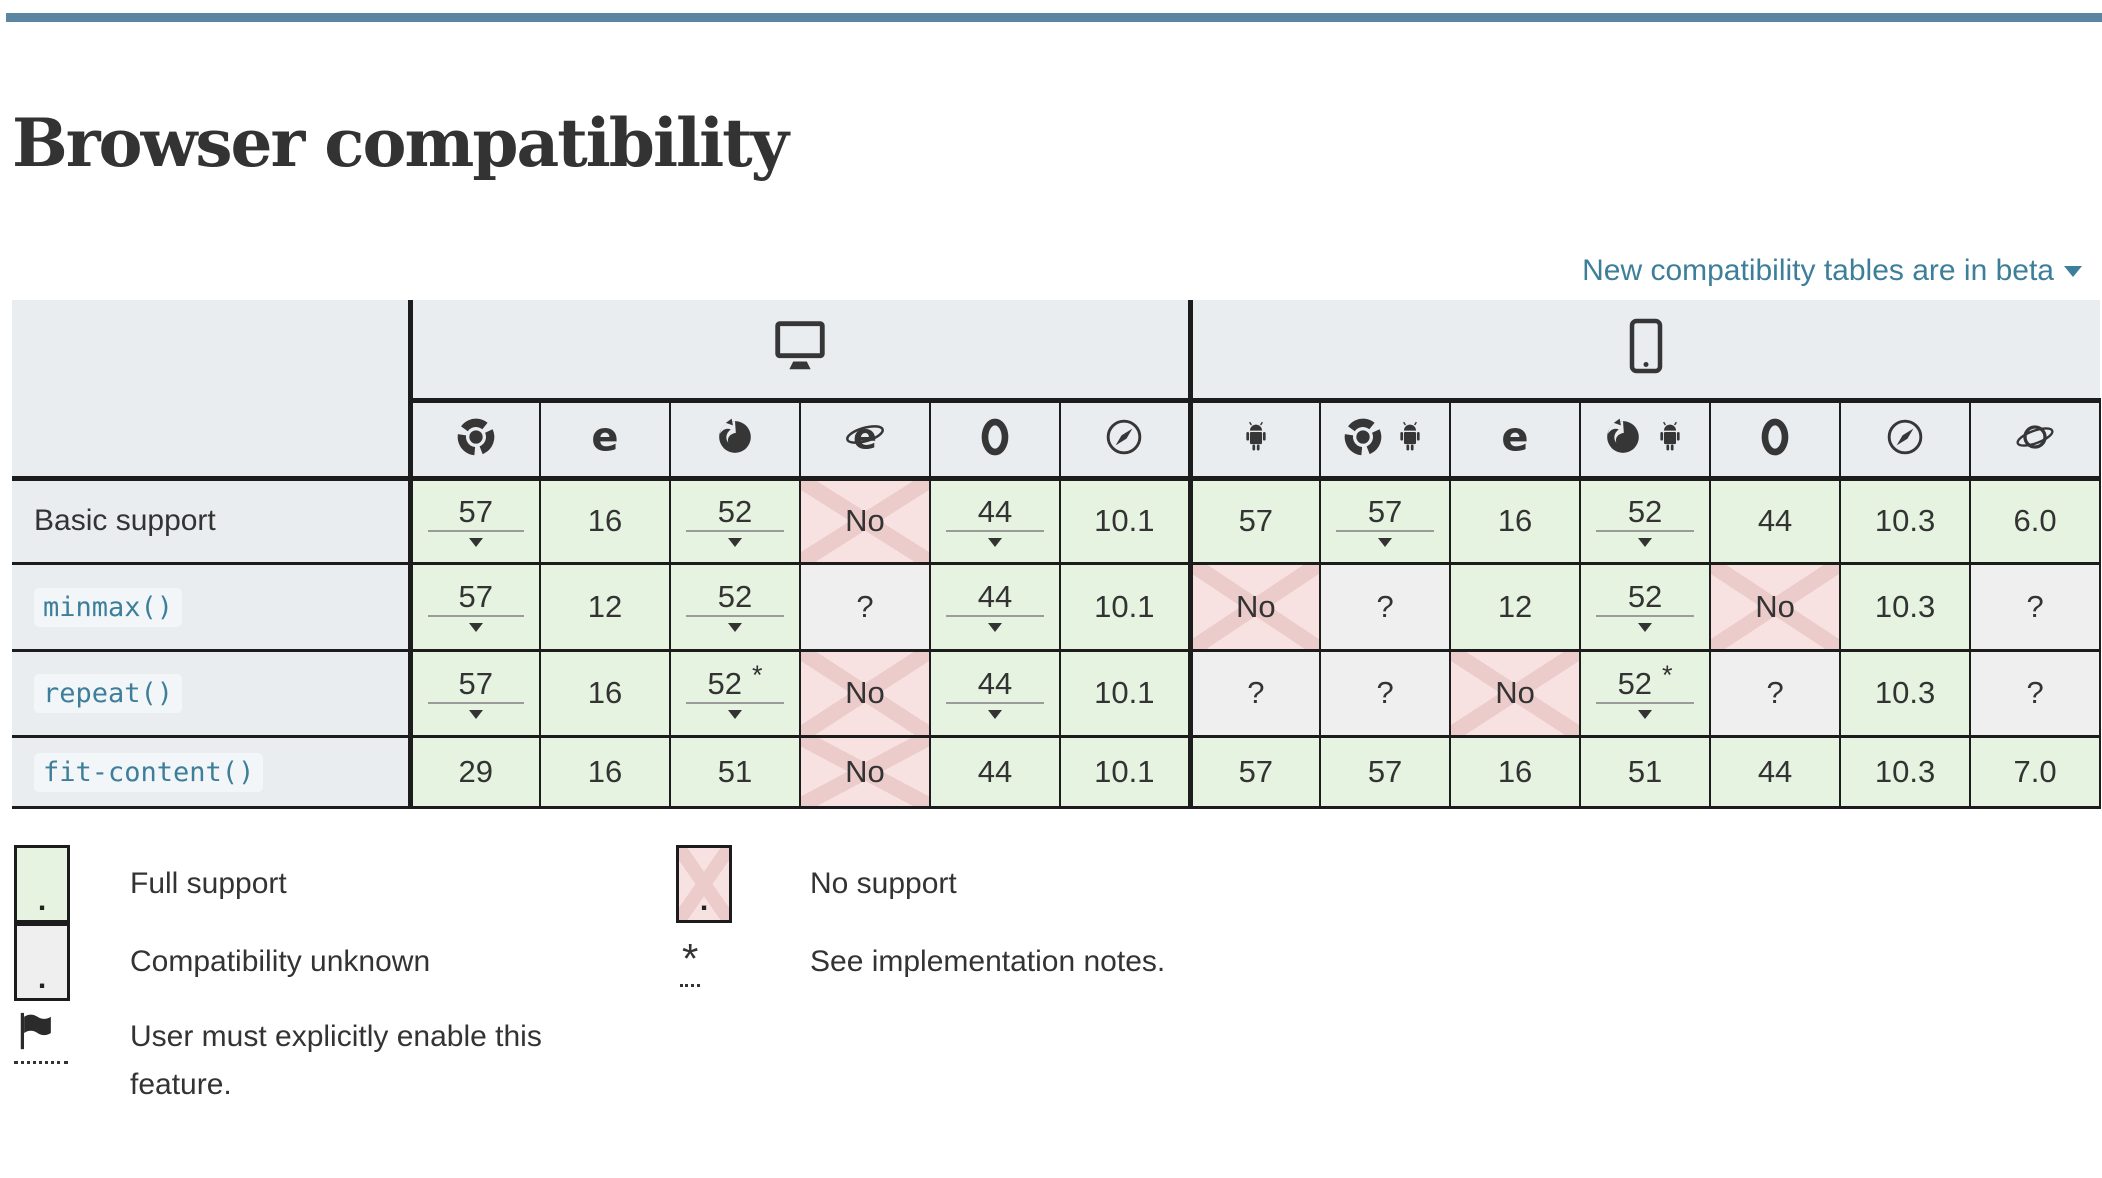 The width and height of the screenshot is (2102, 1178). Describe the element at coordinates (1646, 348) in the screenshot. I see `mobile-icon` at that location.